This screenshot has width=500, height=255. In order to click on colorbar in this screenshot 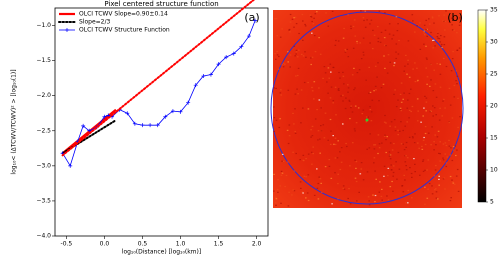, I will do `click(482, 106)`.